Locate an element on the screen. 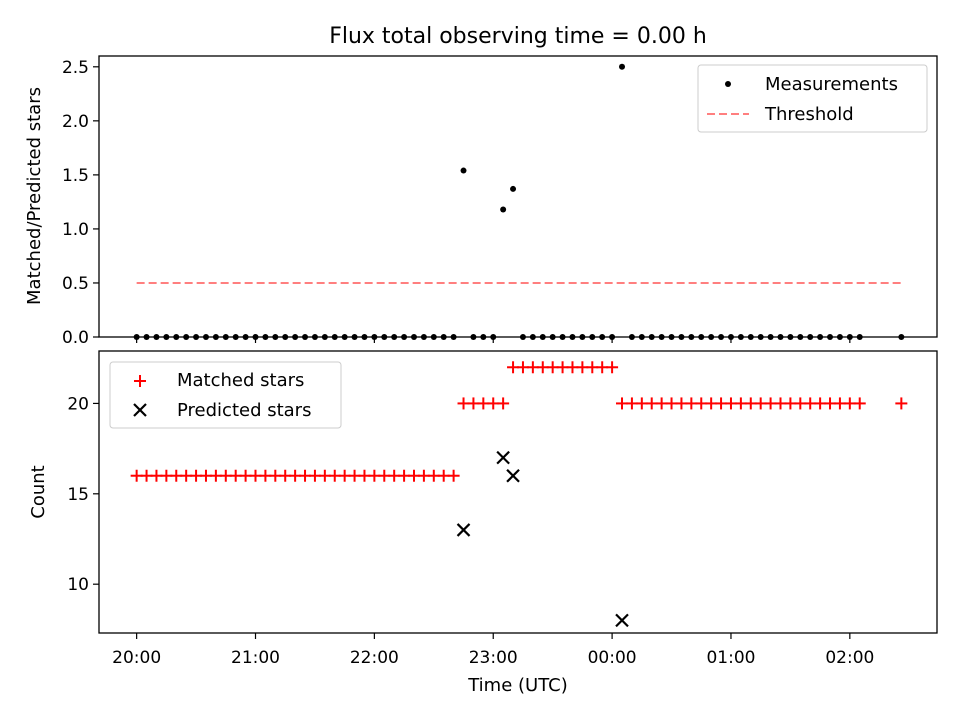 The image size is (960, 720). bottom-legend: Matched stars Predicted stars is located at coordinates (225, 395).